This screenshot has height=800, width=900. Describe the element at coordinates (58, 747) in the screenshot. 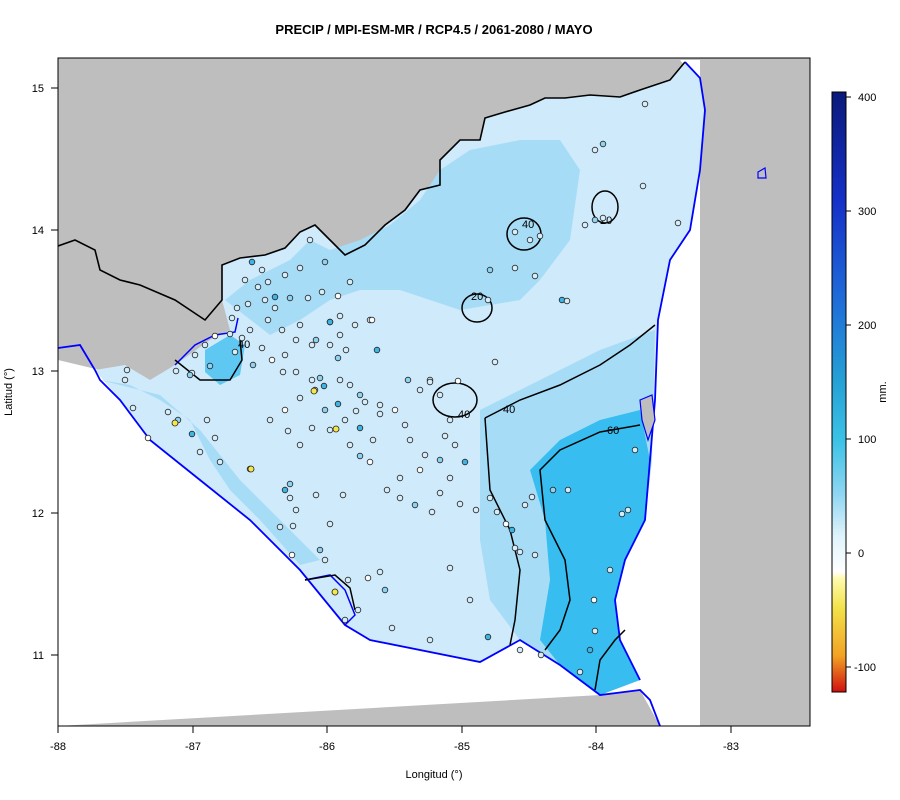

I see `x-tick-label: -88` at that location.